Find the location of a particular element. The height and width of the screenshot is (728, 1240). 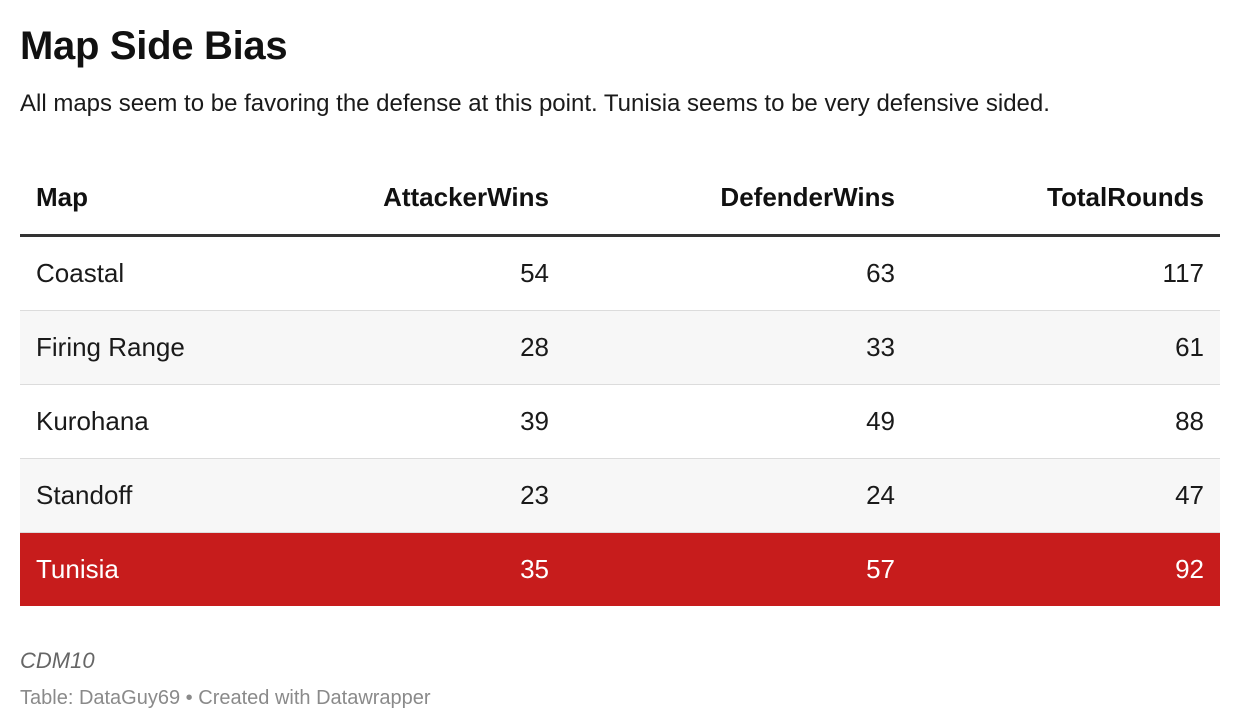

table-row: Tunisia 35 57 92 is located at coordinates (620, 569).